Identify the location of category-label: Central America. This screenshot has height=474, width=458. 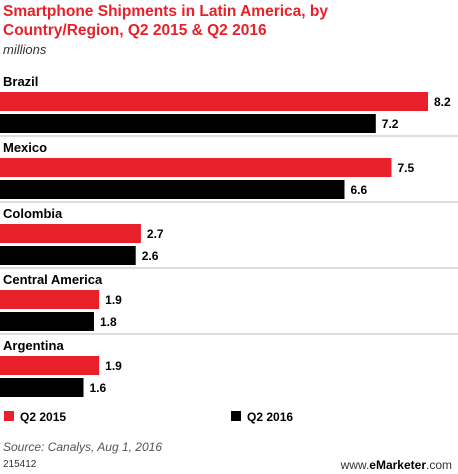
(53, 279).